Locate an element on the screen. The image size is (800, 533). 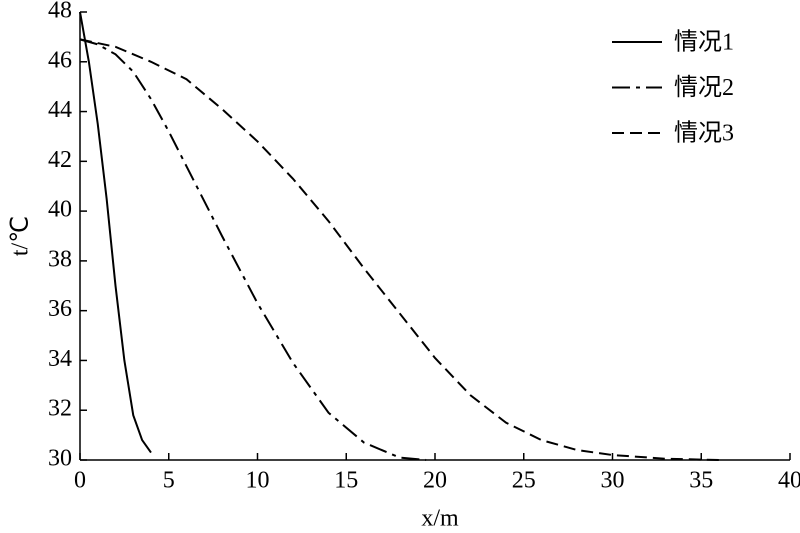
x-tick-label: 5 is located at coordinates (169, 481).